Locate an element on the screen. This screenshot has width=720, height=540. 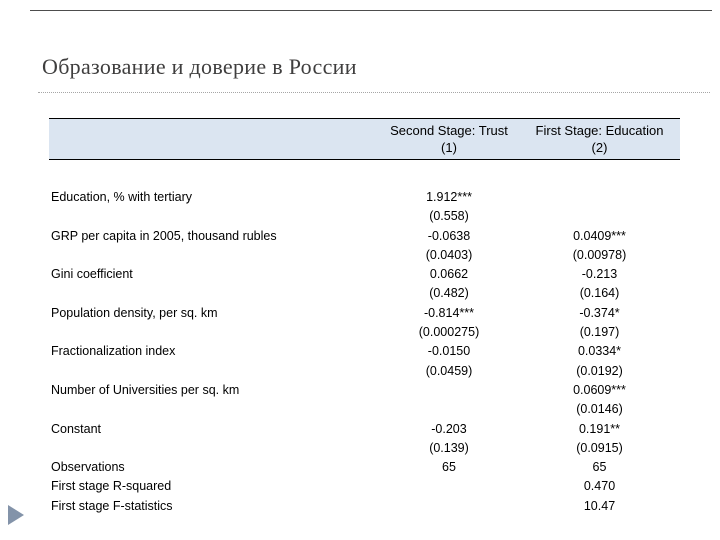
se-row: (0.0403) (0.00978) is located at coordinates (364, 255).